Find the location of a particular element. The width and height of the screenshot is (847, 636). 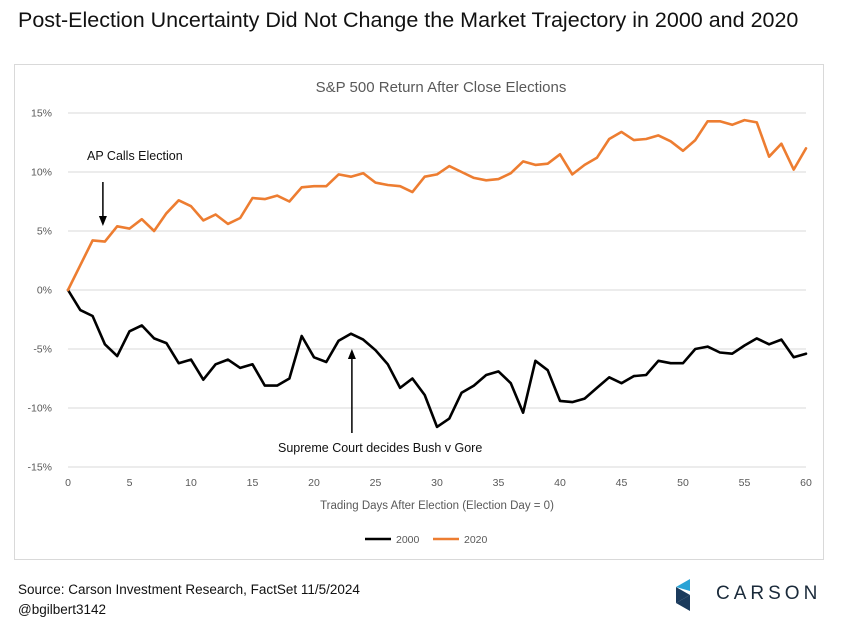

y-tick-label: -15% is located at coordinates (39, 468).